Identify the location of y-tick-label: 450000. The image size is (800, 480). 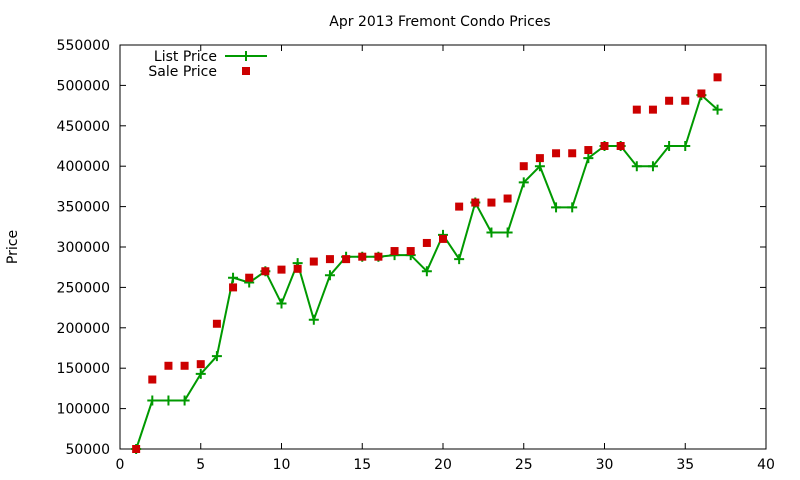
(83, 127).